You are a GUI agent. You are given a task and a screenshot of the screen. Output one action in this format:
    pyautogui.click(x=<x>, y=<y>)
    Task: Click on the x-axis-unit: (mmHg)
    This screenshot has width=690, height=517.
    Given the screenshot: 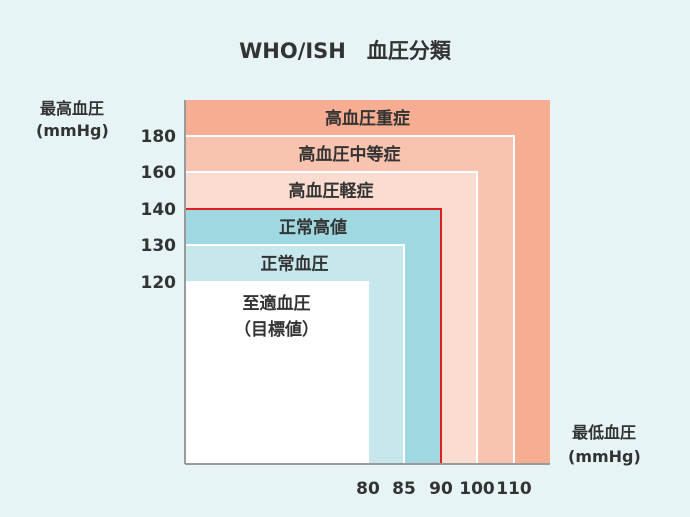 What is the action you would take?
    pyautogui.click(x=604, y=456)
    